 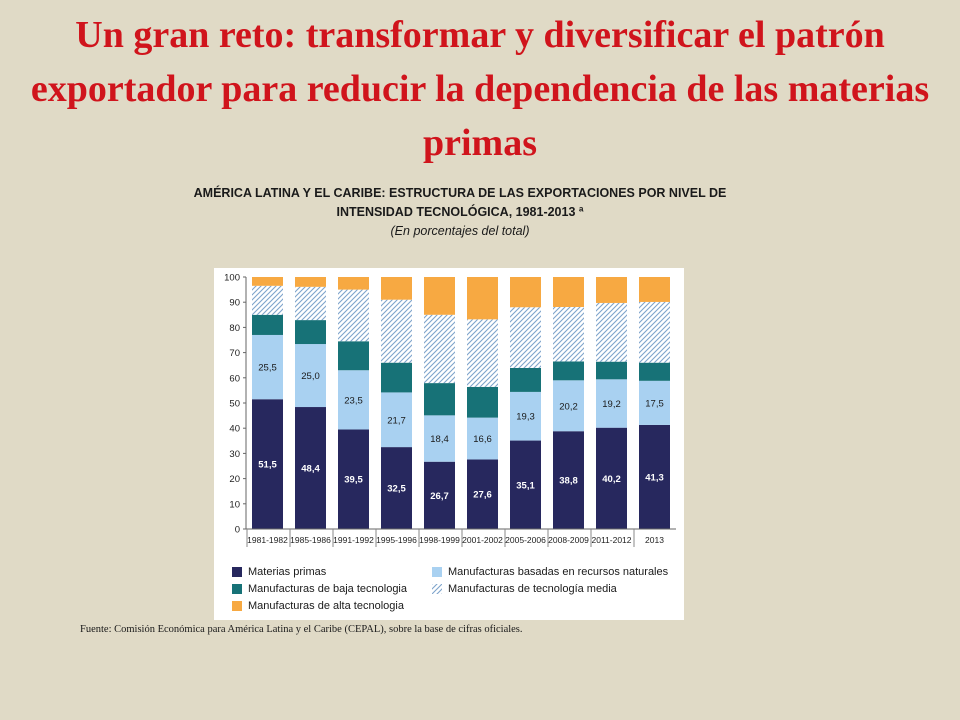 What do you see at coordinates (396, 540) in the screenshot?
I see `x-tick-label: 1995-1996` at bounding box center [396, 540].